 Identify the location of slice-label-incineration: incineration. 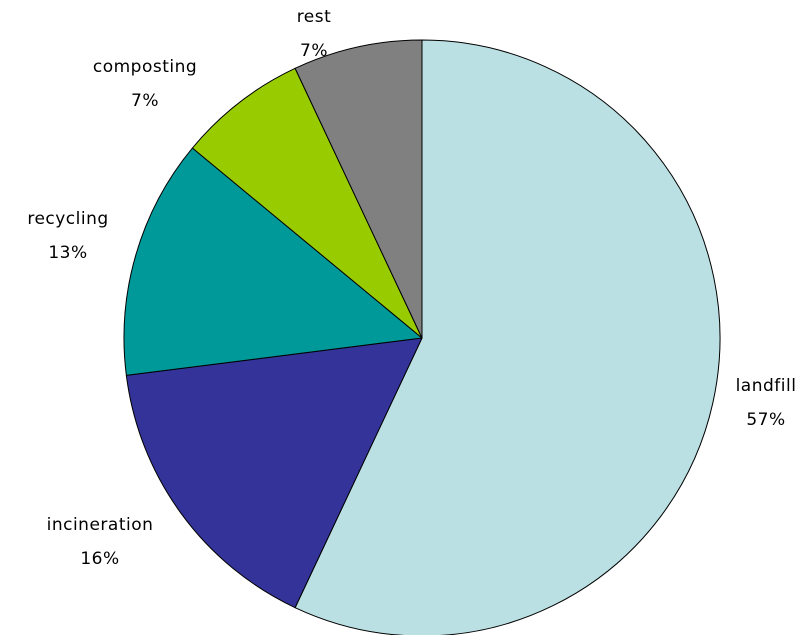
(100, 525).